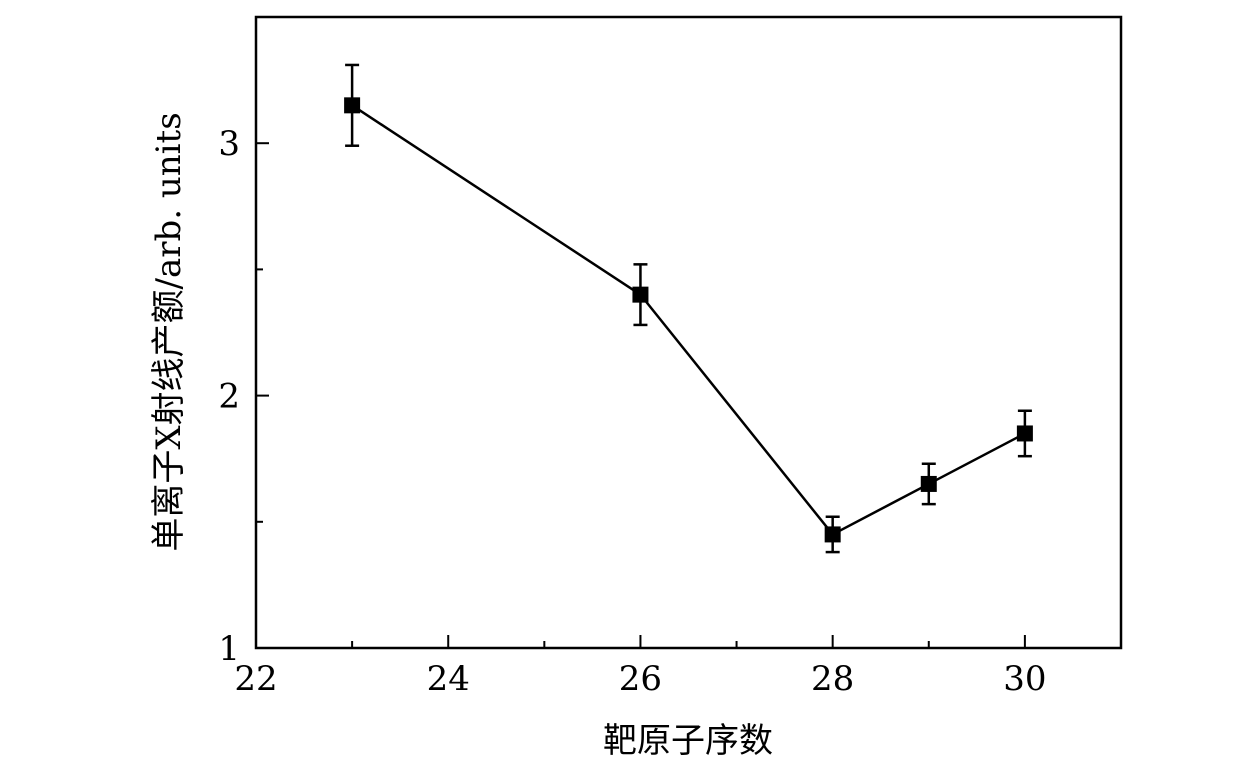 The width and height of the screenshot is (1260, 772). Describe the element at coordinates (169, 331) in the screenshot. I see `y-axis-title: 单离子X射线产额/arb. units` at that location.